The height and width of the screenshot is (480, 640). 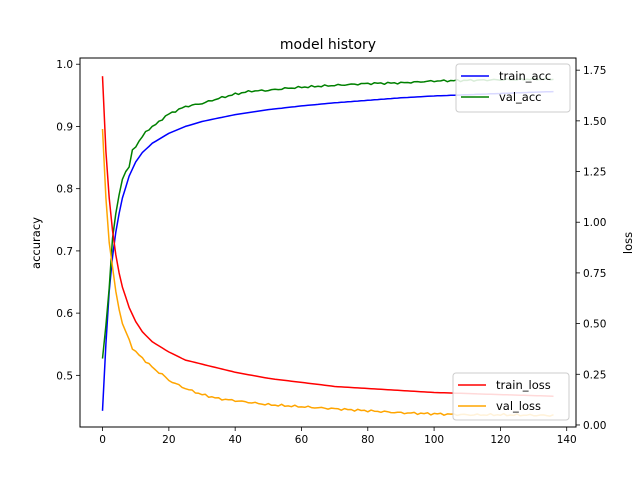 What do you see at coordinates (594, 325) in the screenshot?
I see `y-right-tick-label: 0.50` at bounding box center [594, 325].